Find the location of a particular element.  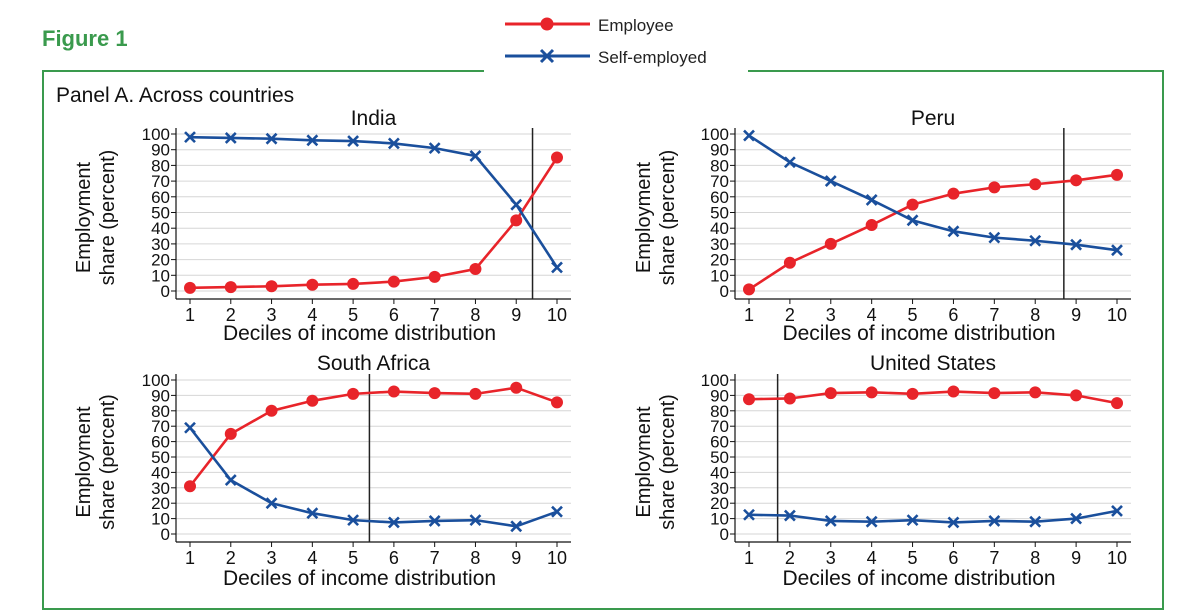

legend-employee-label: Employee is located at coordinates (636, 25).